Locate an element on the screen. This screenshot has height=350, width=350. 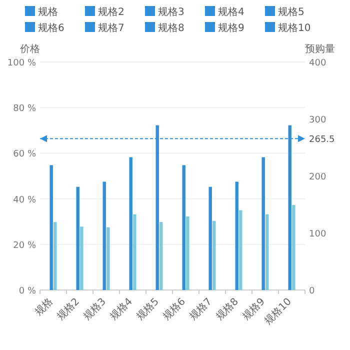
x-tick-label: 规格 is located at coordinates (44, 307).